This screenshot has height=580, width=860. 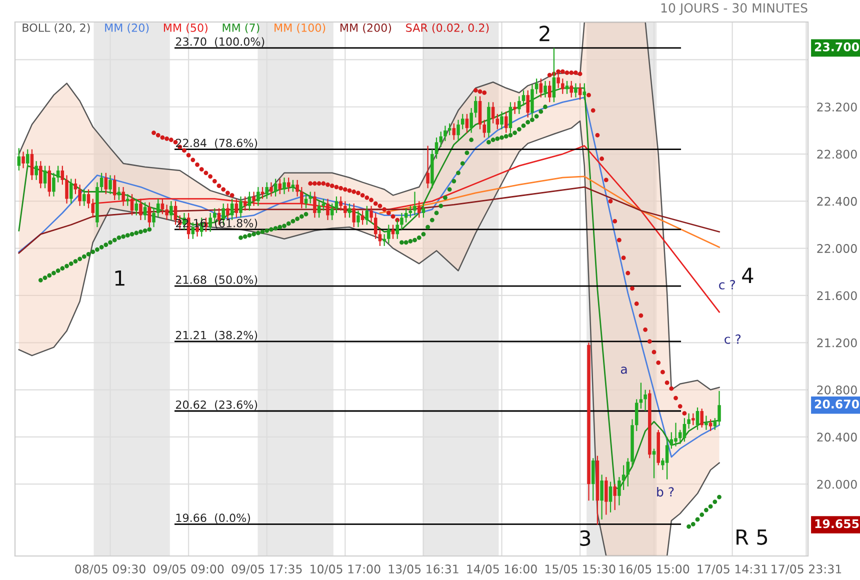 What do you see at coordinates (241, 28) in the screenshot?
I see `text: MM (7)` at bounding box center [241, 28].